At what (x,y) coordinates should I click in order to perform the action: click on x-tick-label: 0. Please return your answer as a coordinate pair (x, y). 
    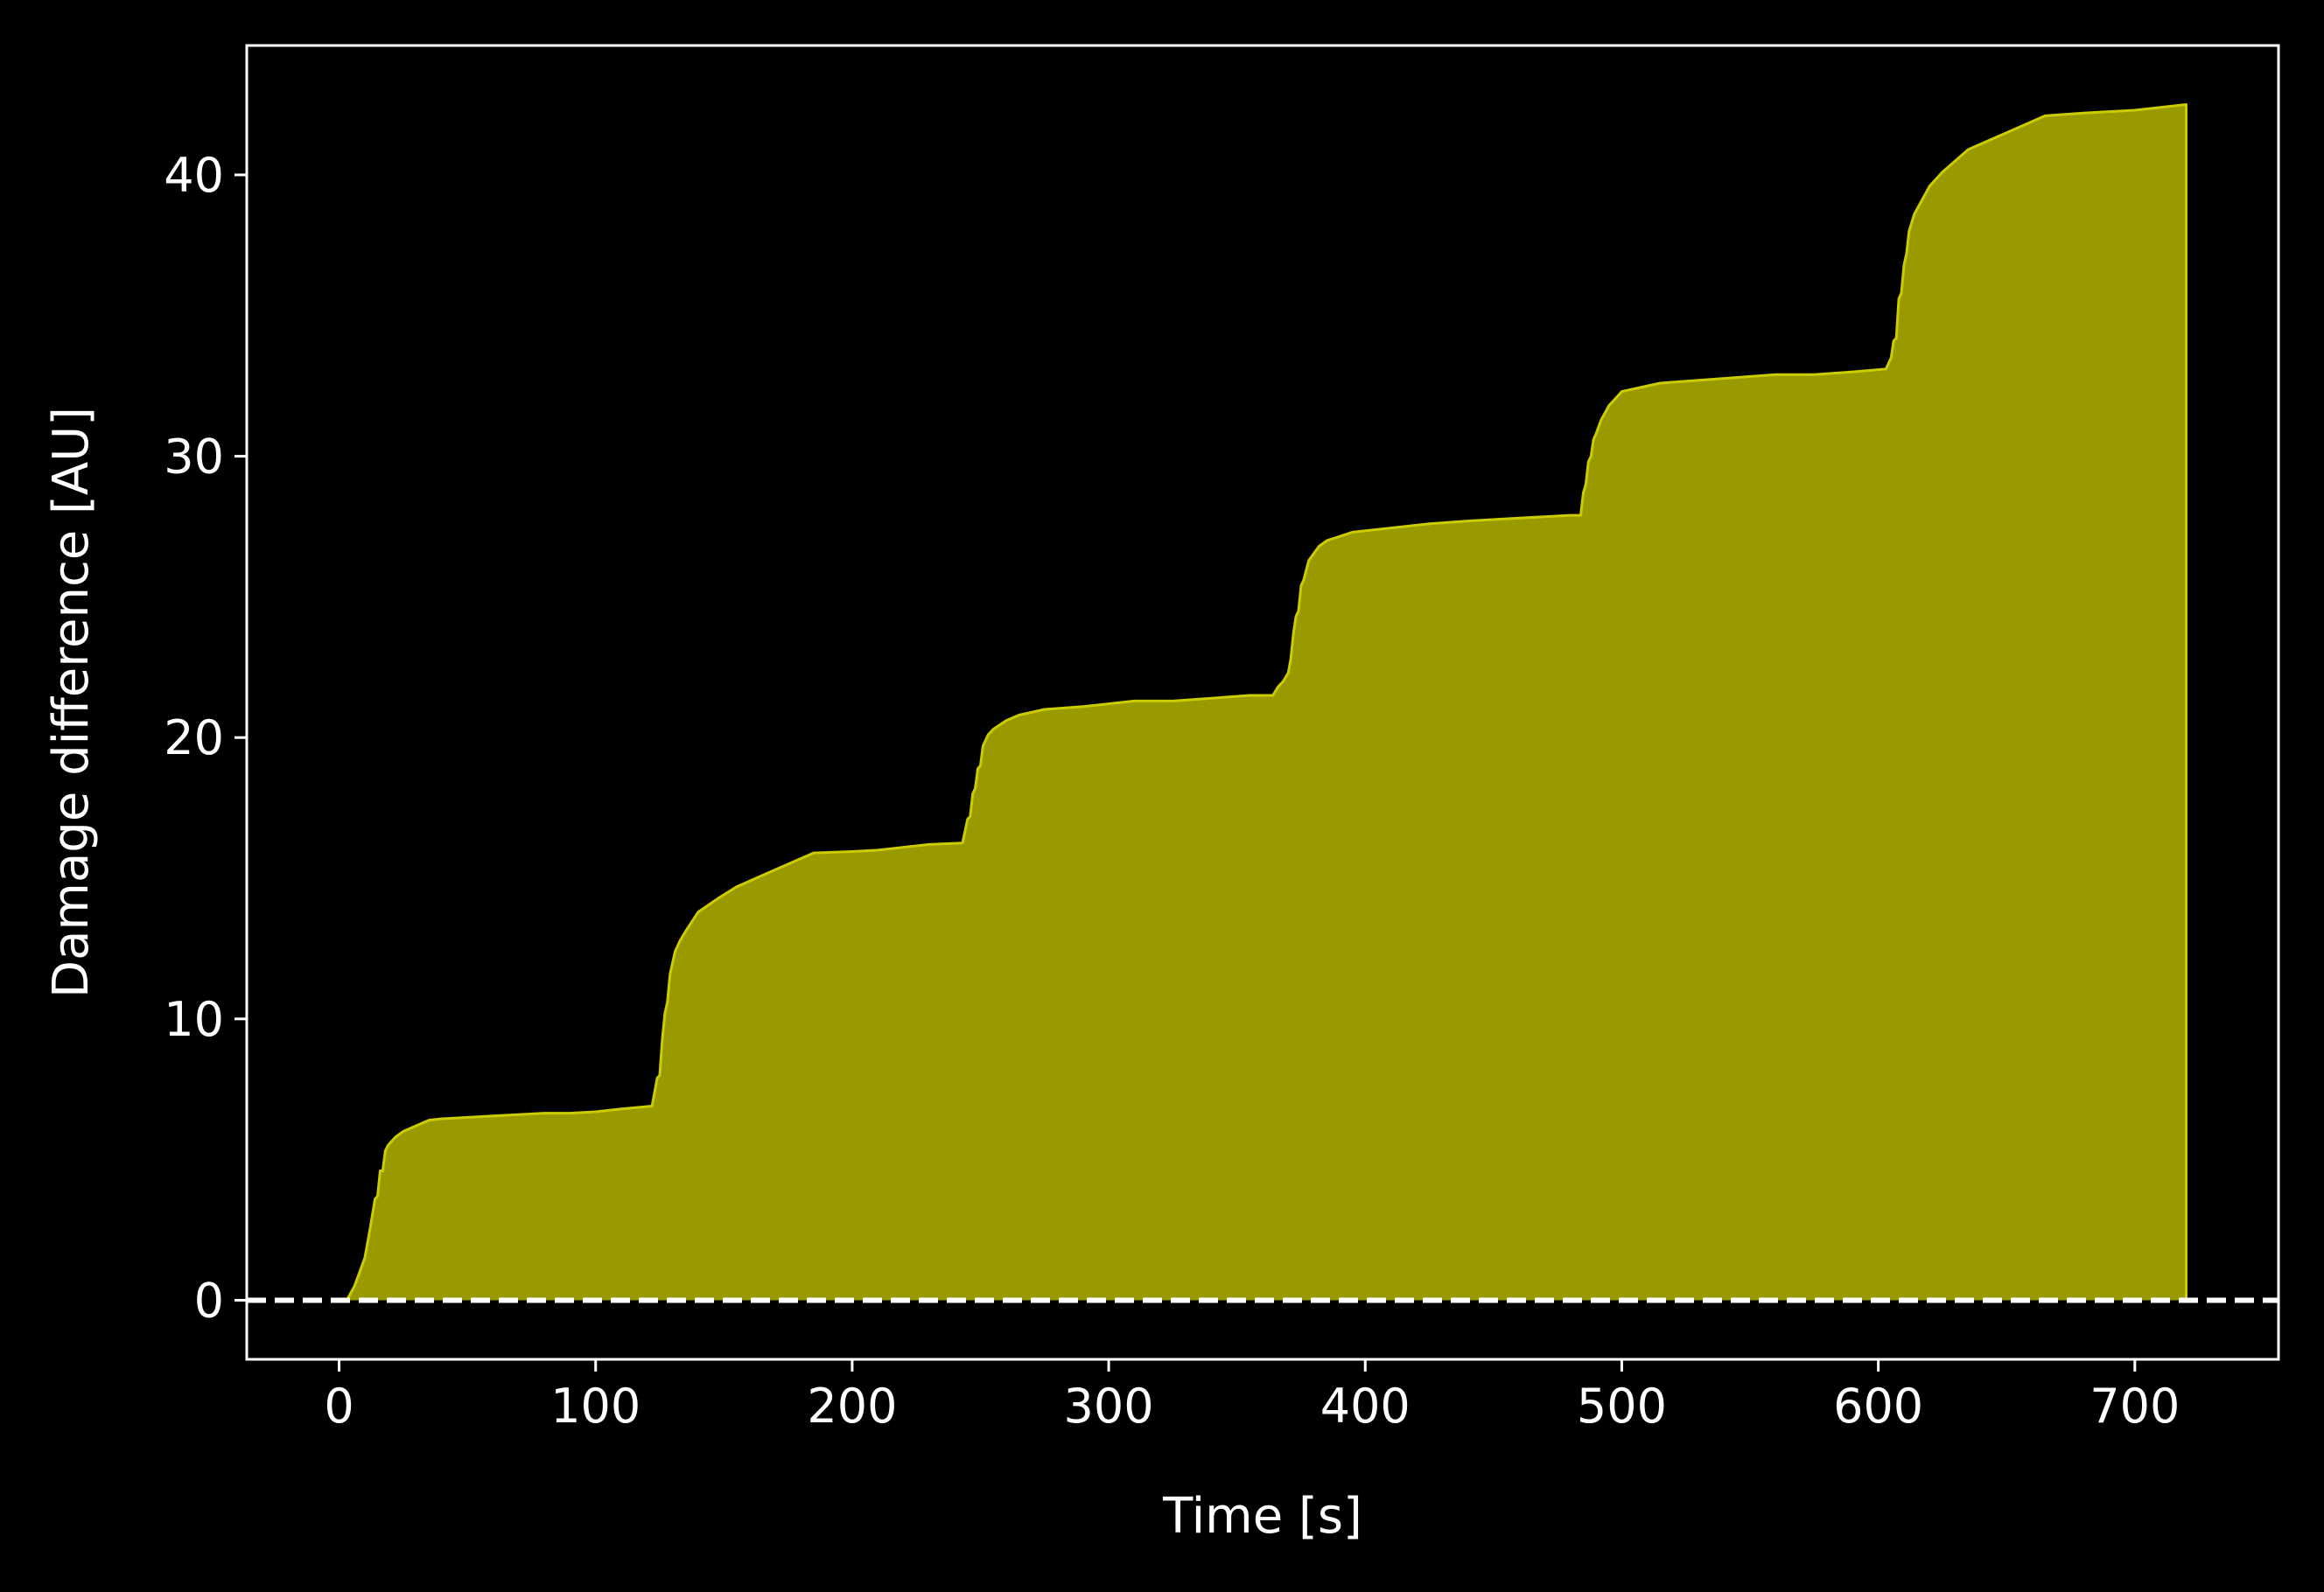
    Looking at the image, I should click on (339, 1406).